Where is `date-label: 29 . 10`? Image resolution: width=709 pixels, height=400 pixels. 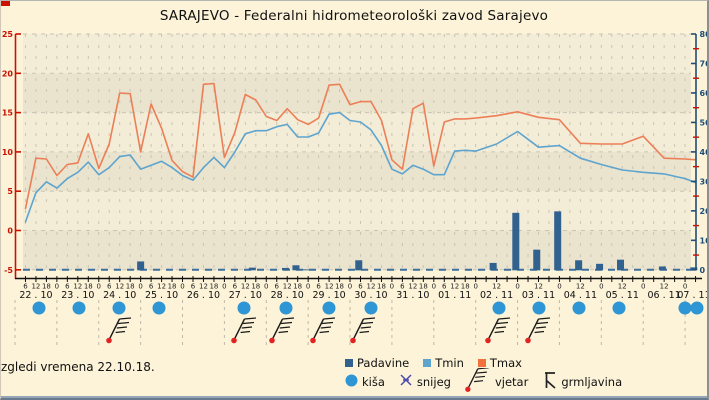
date-label: 29 . 10 is located at coordinates (328, 295).